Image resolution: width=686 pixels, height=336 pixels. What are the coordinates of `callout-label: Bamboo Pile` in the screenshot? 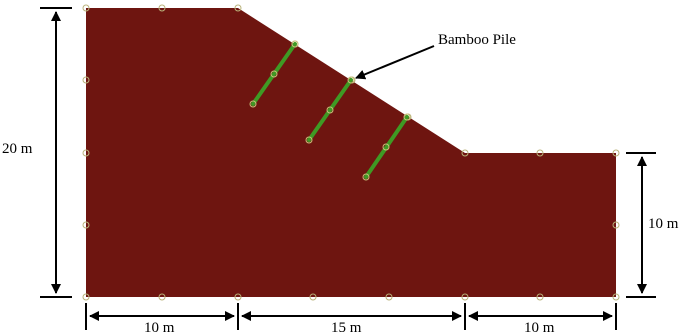 It's located at (477, 40).